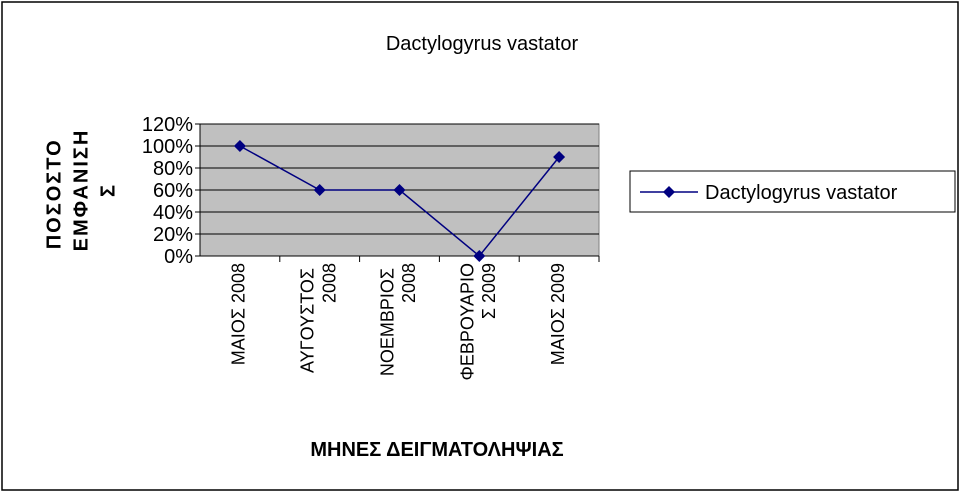  Describe the element at coordinates (167, 147) in the screenshot. I see `y-tick-label: 100%` at that location.